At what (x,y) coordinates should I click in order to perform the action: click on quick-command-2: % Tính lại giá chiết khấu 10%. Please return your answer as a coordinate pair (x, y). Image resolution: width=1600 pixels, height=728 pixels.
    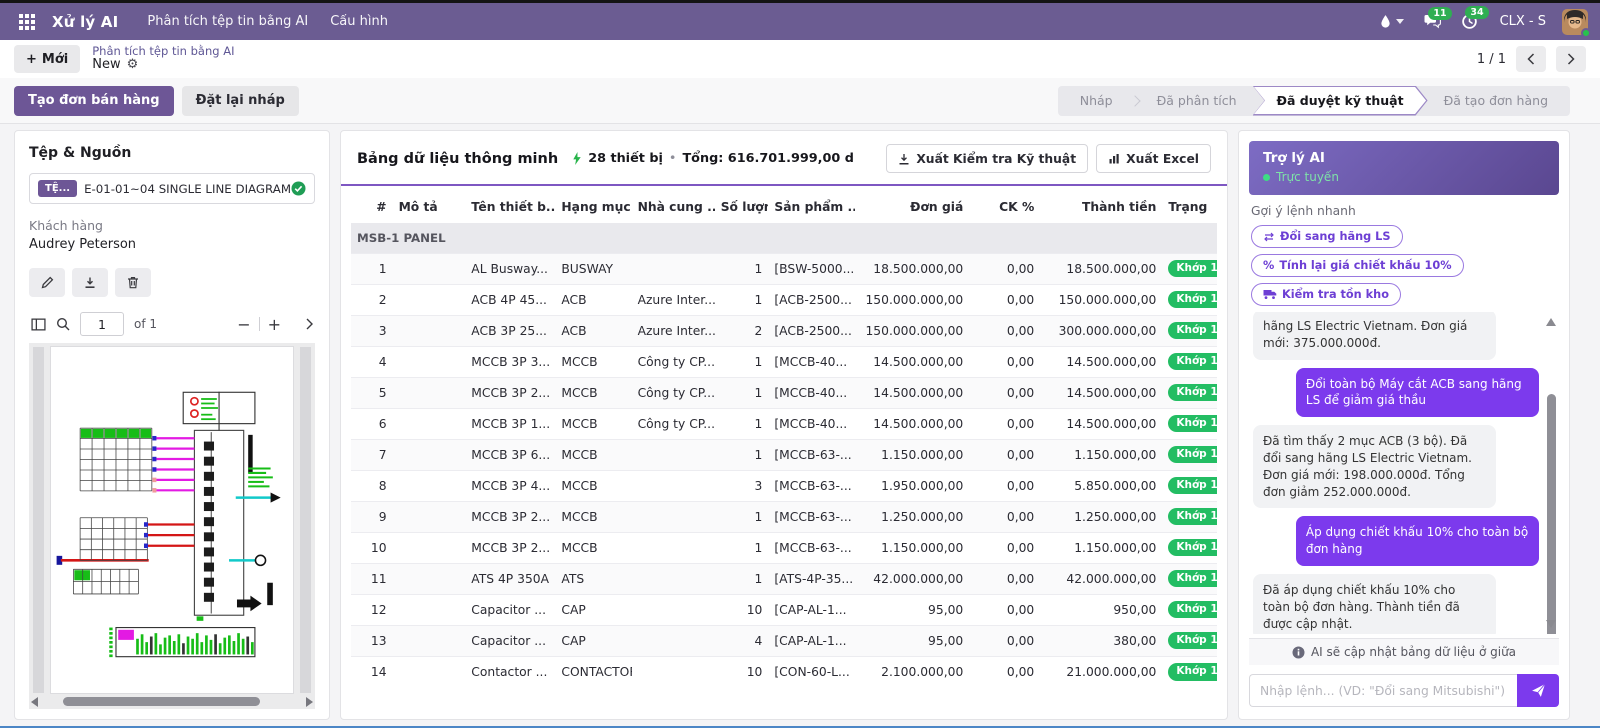
    Looking at the image, I should click on (1357, 265).